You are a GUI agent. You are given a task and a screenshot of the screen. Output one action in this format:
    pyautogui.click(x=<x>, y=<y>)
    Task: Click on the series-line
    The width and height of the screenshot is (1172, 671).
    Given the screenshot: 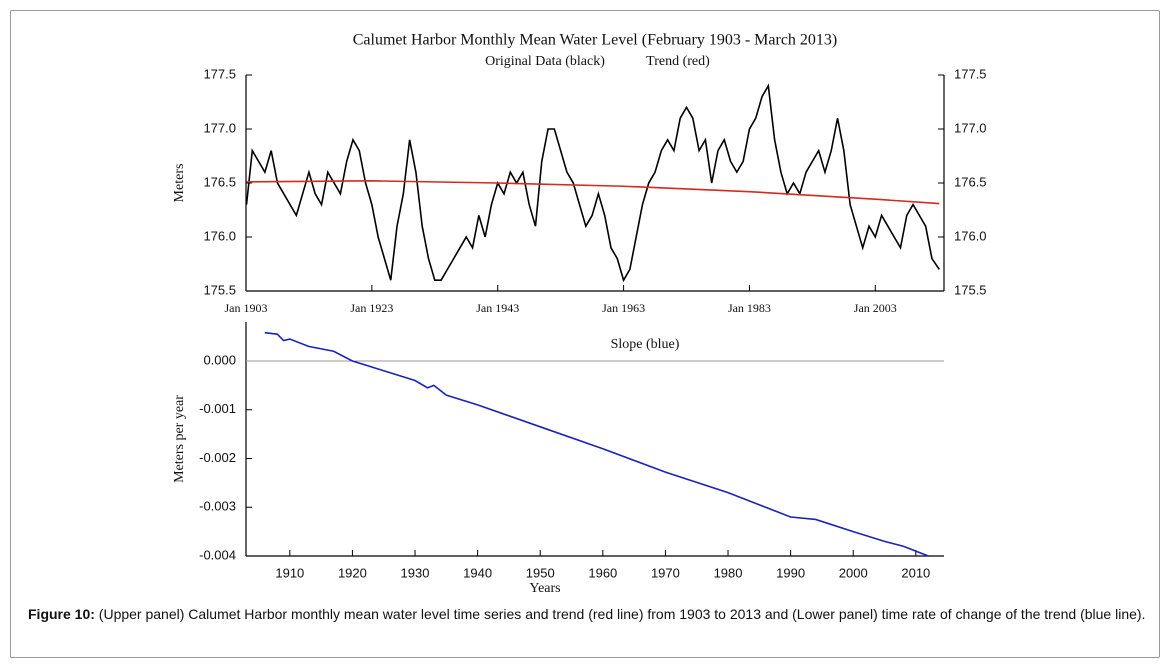 What is the action you would take?
    pyautogui.click(x=593, y=192)
    